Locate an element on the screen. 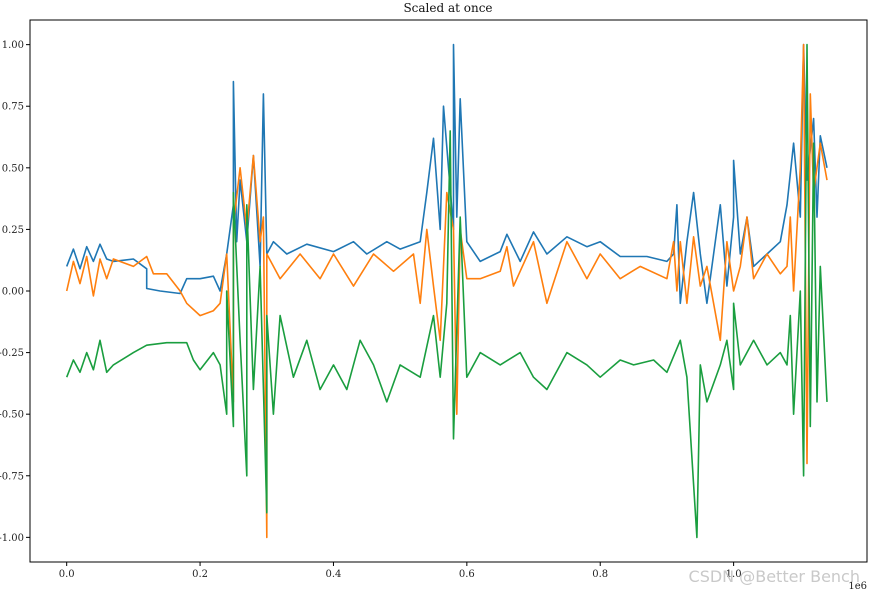 This screenshot has height=594, width=874. x-offset-label: 1e6 is located at coordinates (857, 586).